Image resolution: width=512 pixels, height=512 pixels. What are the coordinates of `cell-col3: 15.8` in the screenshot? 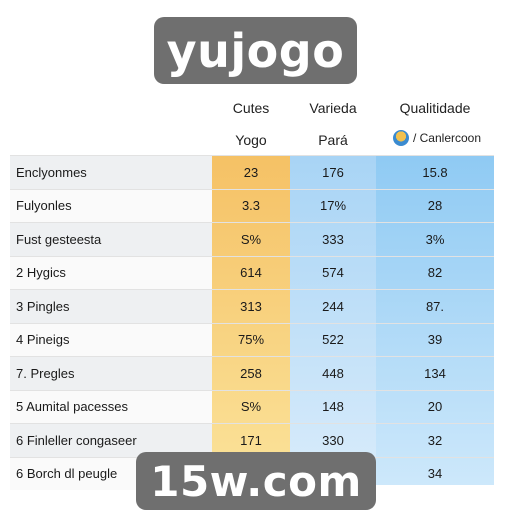 It's located at (435, 172).